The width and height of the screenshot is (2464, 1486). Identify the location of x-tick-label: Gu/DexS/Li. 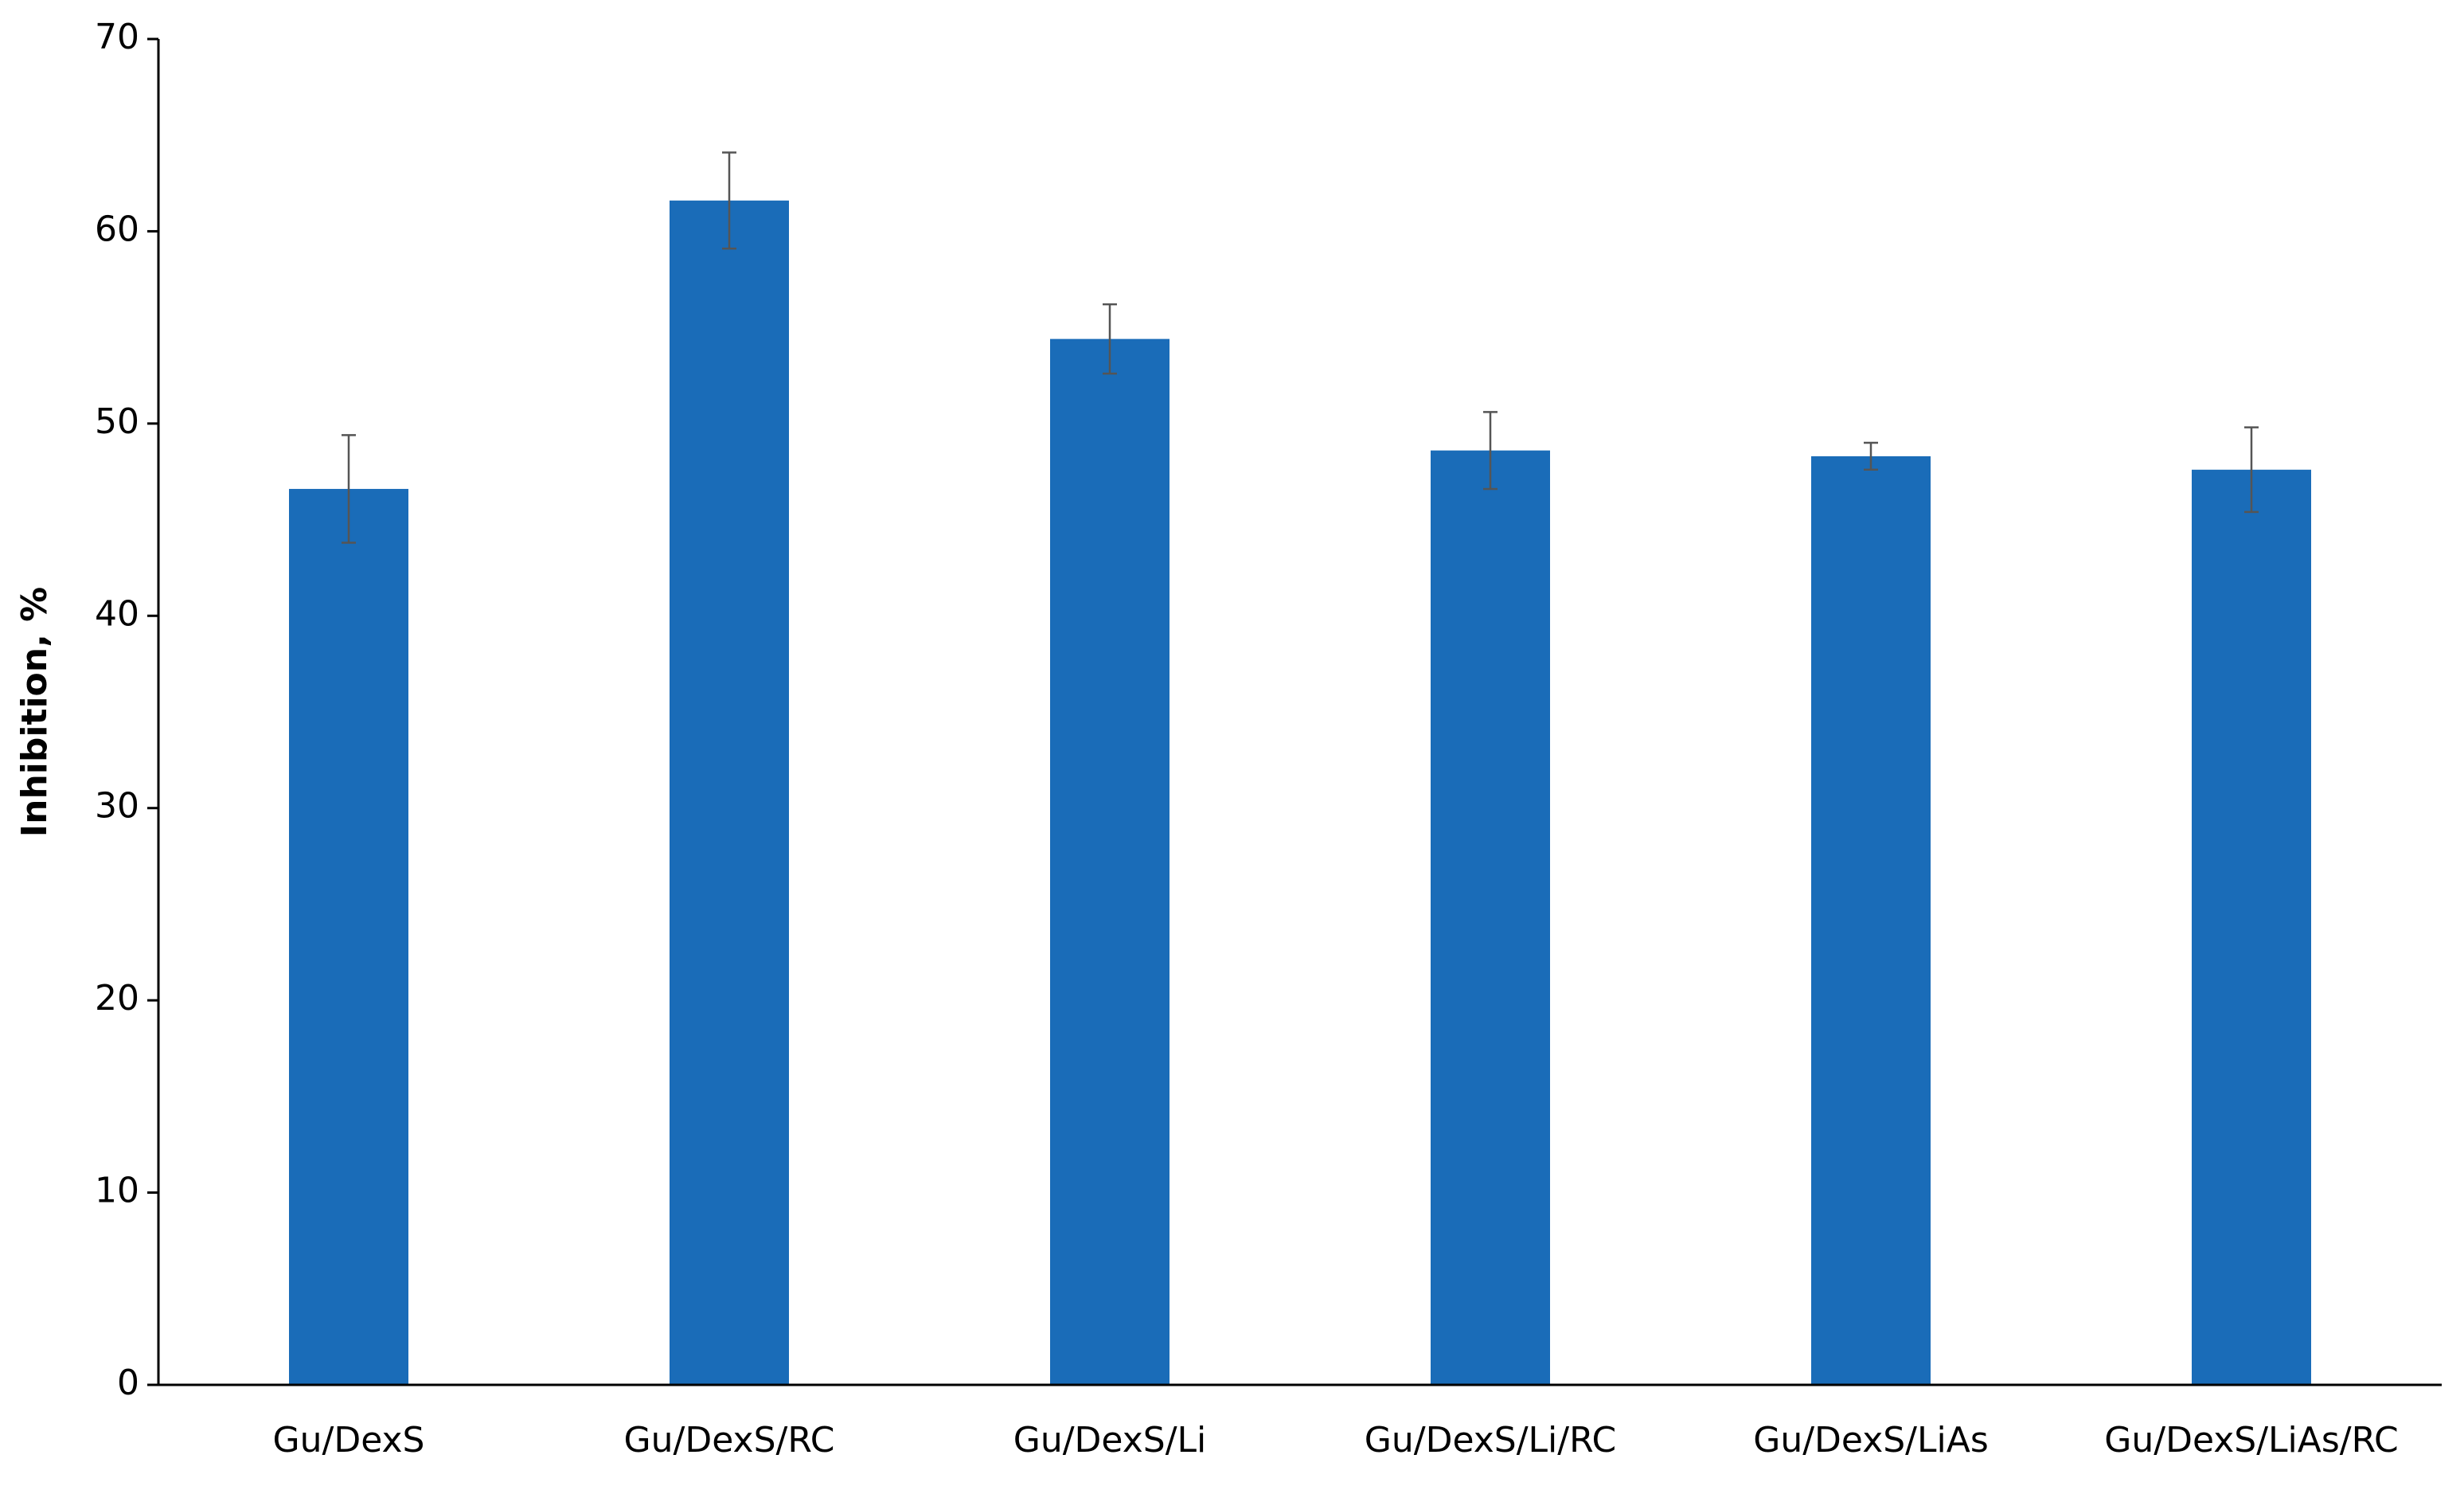
(1110, 1440).